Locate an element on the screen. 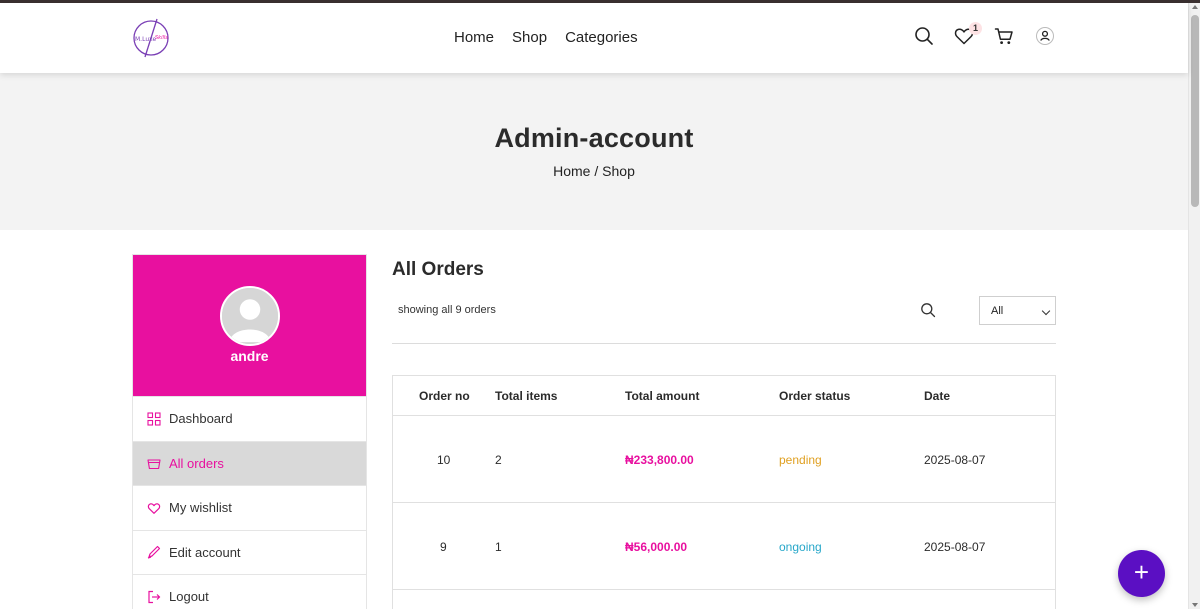  window-top-border is located at coordinates (600, 1).